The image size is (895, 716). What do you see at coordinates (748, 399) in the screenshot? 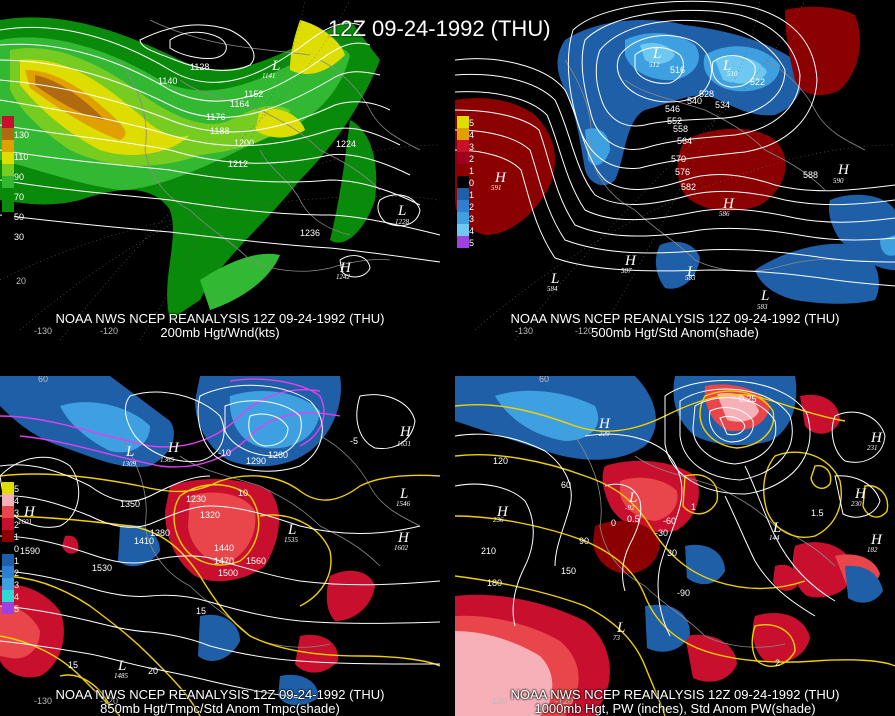
I see `contour-label: 0.25` at bounding box center [748, 399].